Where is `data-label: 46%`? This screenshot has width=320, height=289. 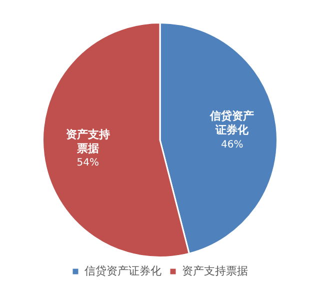
data-label: 46% is located at coordinates (232, 144).